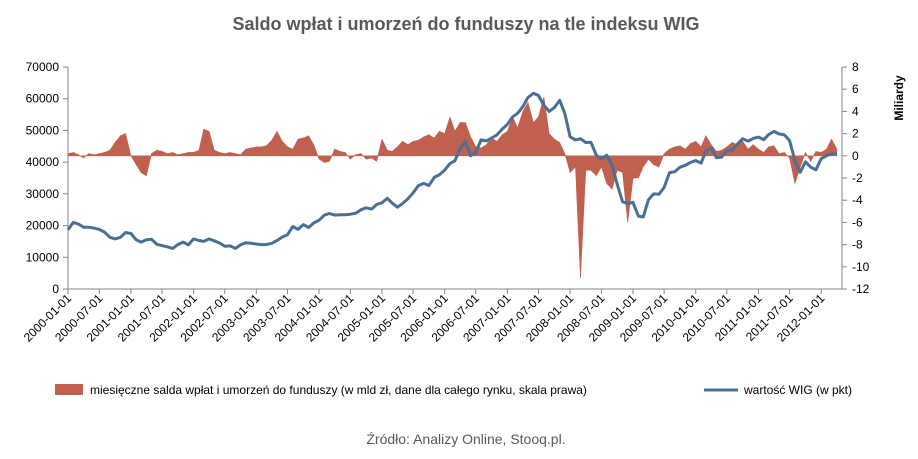 The image size is (918, 459). Describe the element at coordinates (43, 67) in the screenshot. I see `left-tick-label: 70000` at that location.